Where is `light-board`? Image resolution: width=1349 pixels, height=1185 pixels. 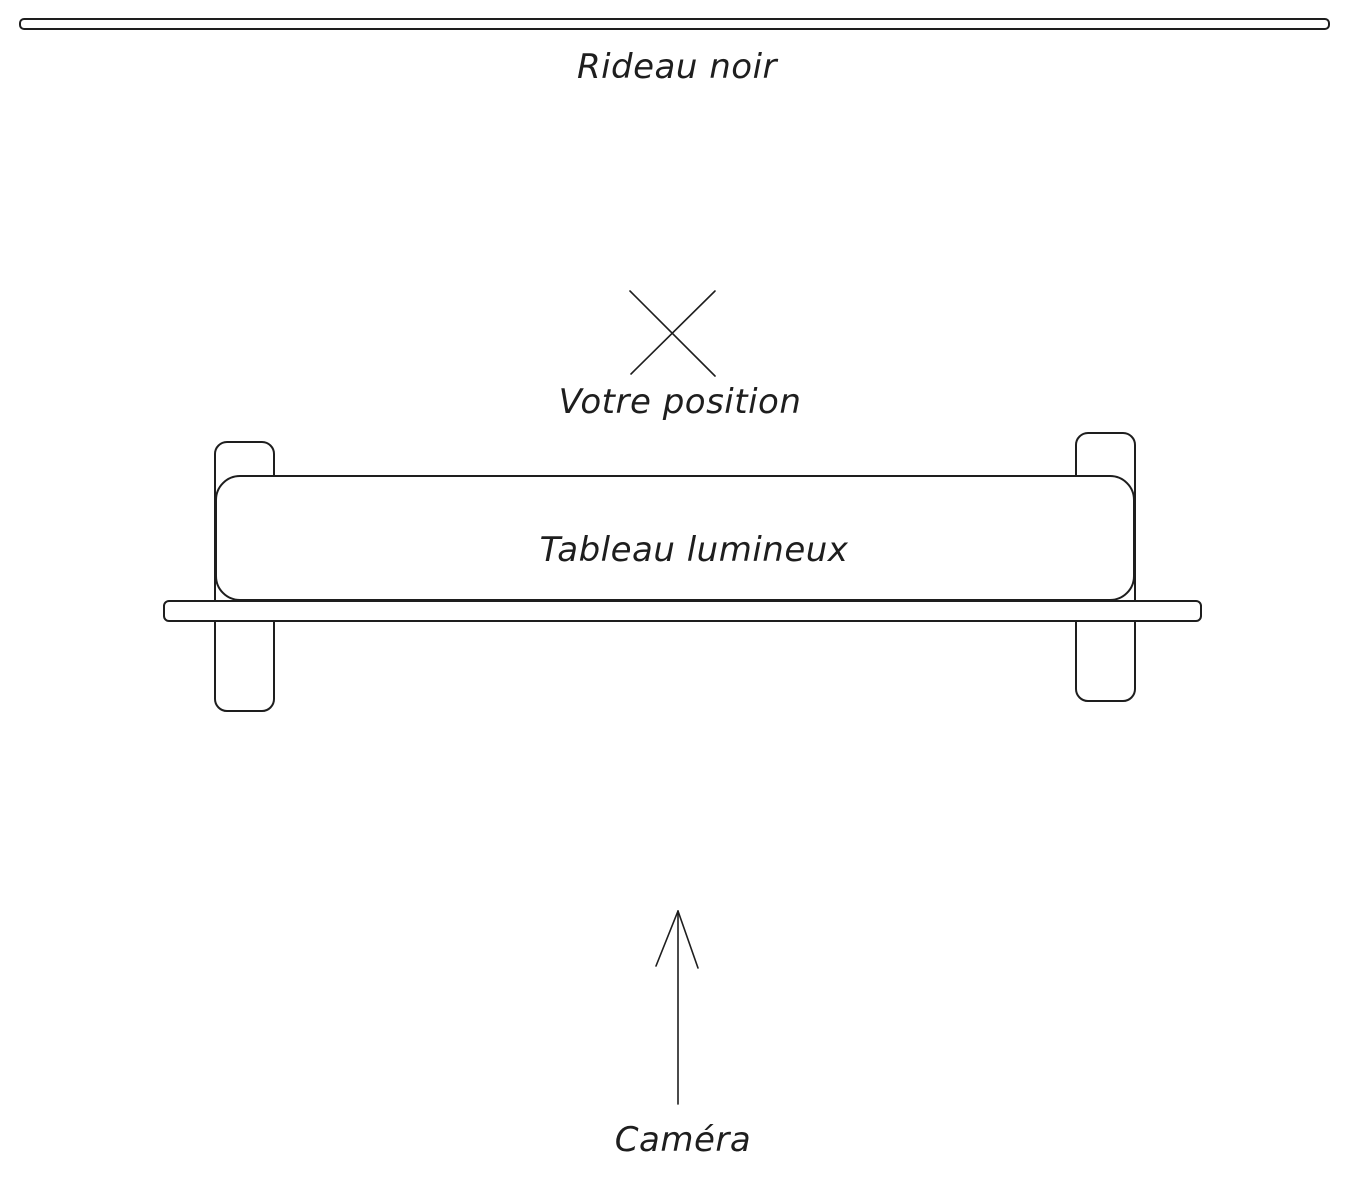
light-board is located at coordinates (675, 538).